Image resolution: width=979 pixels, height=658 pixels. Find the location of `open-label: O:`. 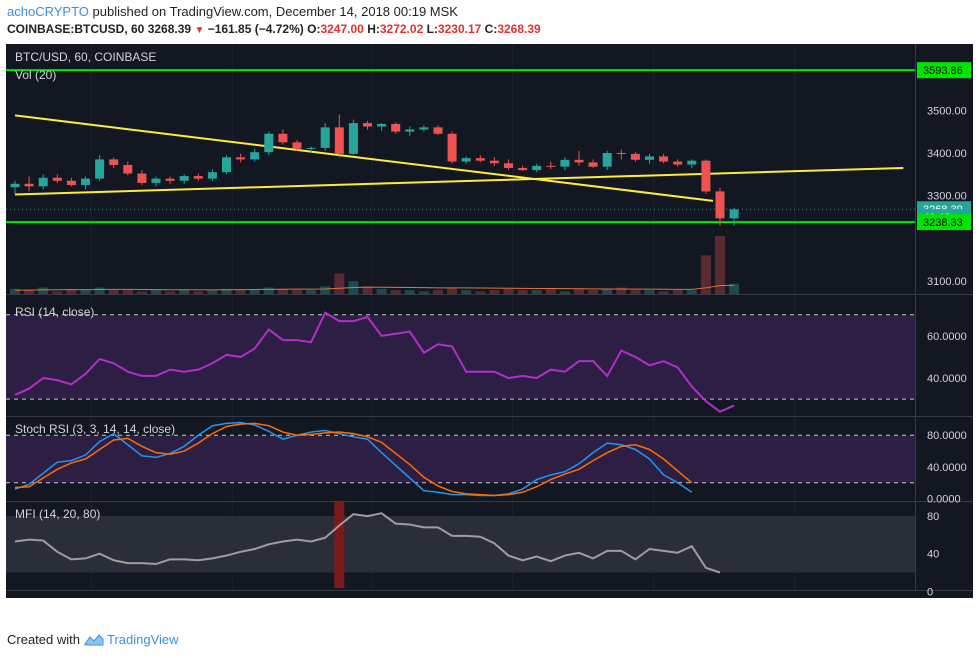

open-label: O: is located at coordinates (314, 29).